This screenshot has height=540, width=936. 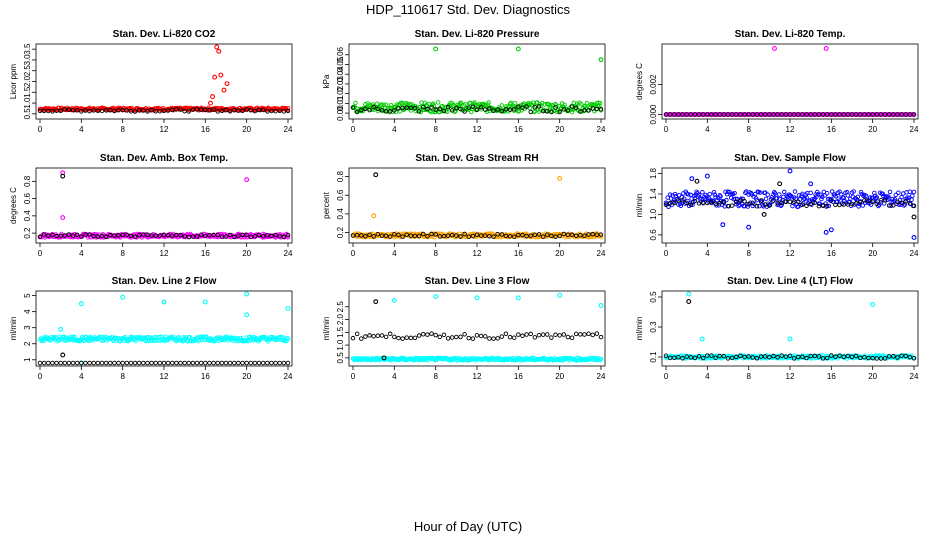 I want to click on x-tick-label: 0, so click(x=40, y=376).